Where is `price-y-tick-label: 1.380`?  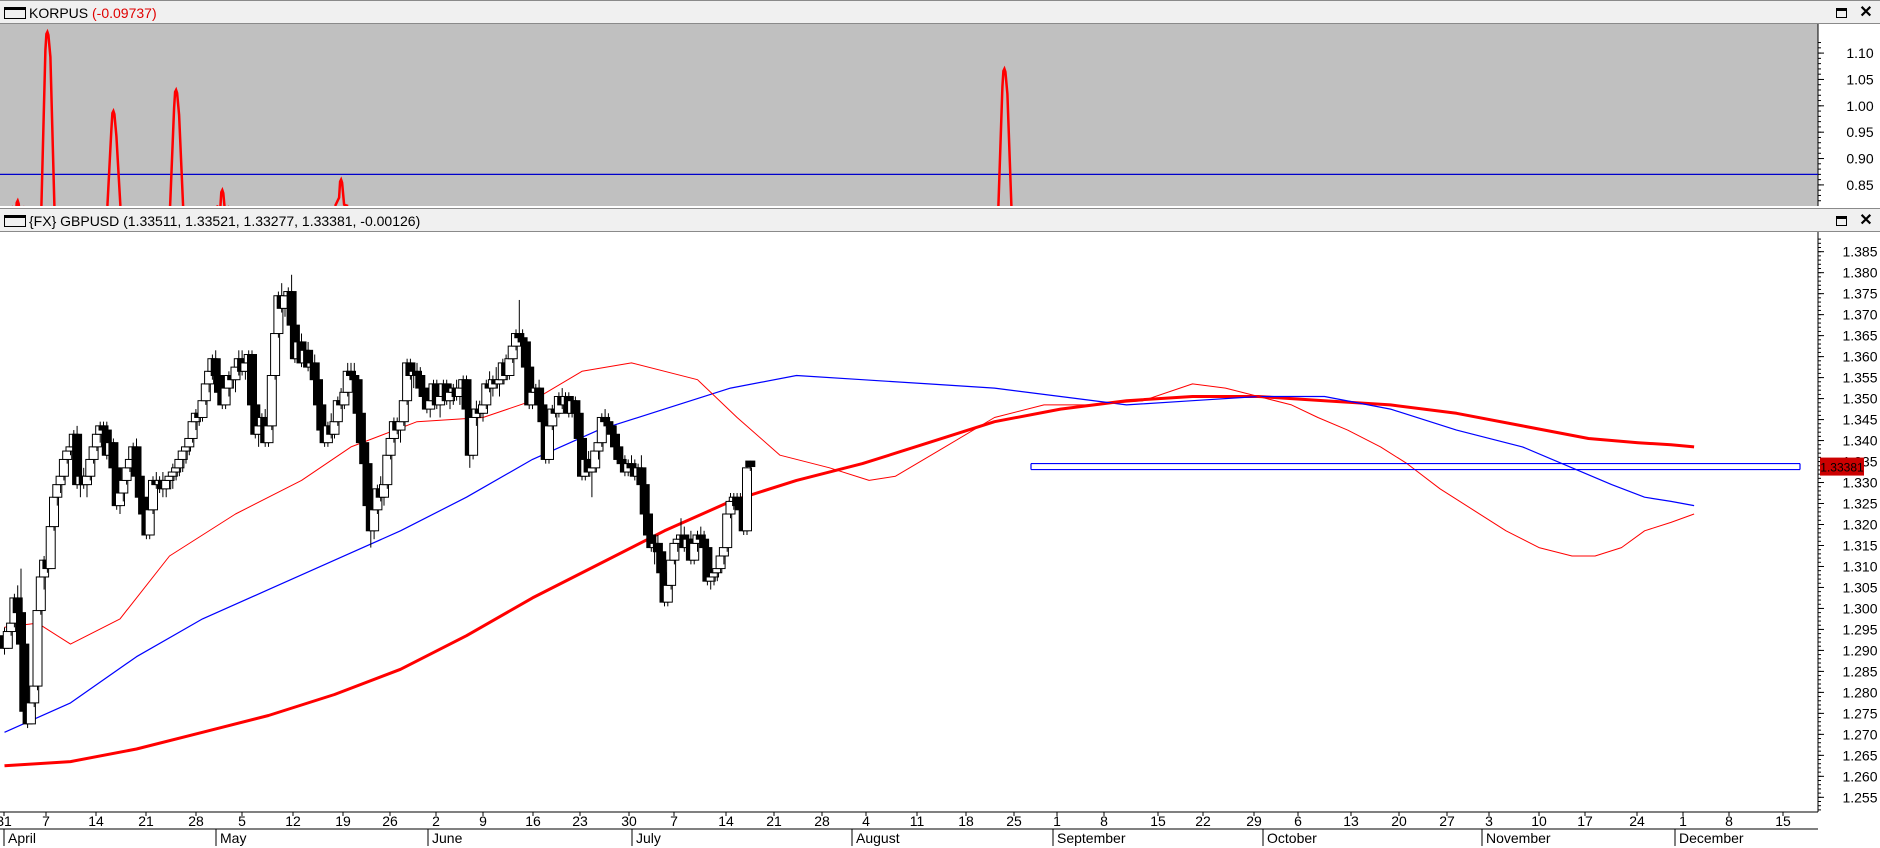 price-y-tick-label: 1.380 is located at coordinates (1859, 273).